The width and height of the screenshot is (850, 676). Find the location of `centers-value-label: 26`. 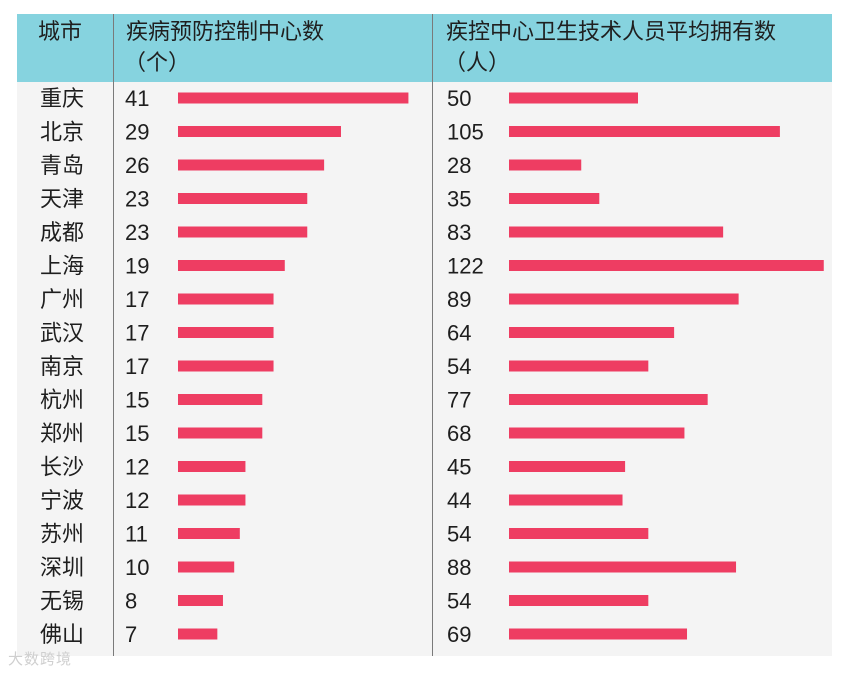

centers-value-label: 26 is located at coordinates (137, 165).